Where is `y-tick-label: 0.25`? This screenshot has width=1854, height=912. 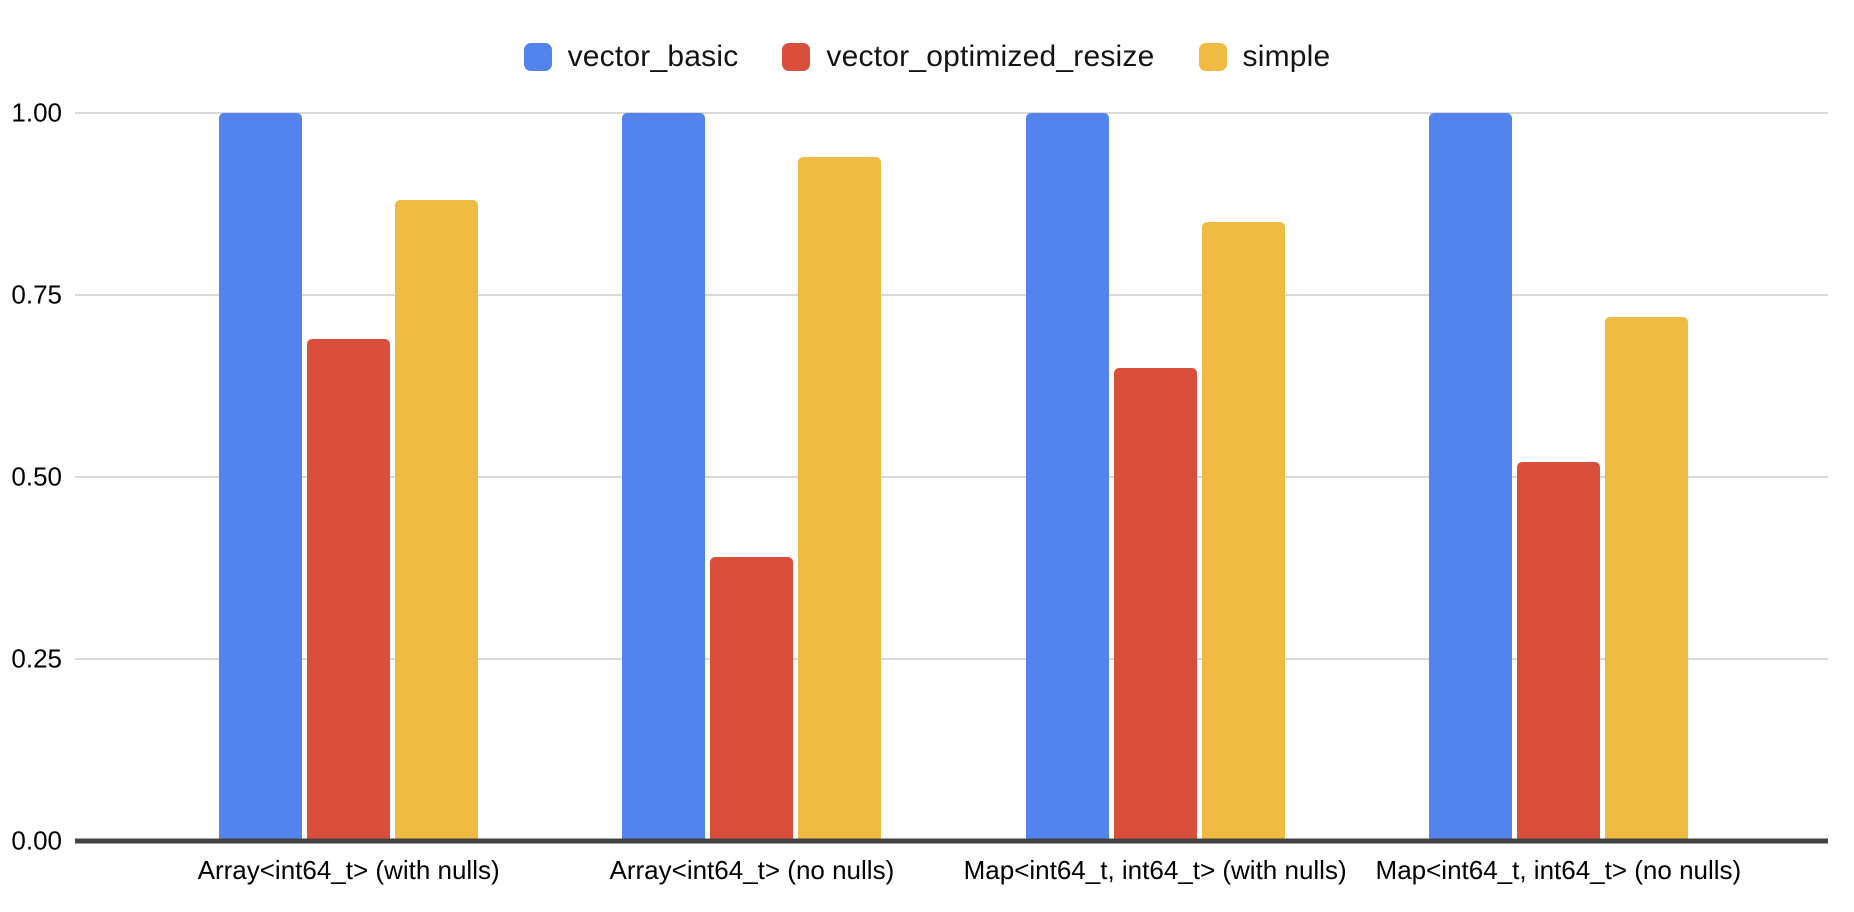
y-tick-label: 0.25 is located at coordinates (36, 658).